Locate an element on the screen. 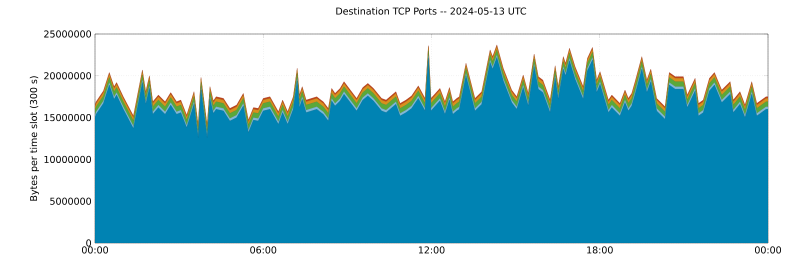 The width and height of the screenshot is (790, 267). y-tick-label: 25000000 is located at coordinates (67, 34).